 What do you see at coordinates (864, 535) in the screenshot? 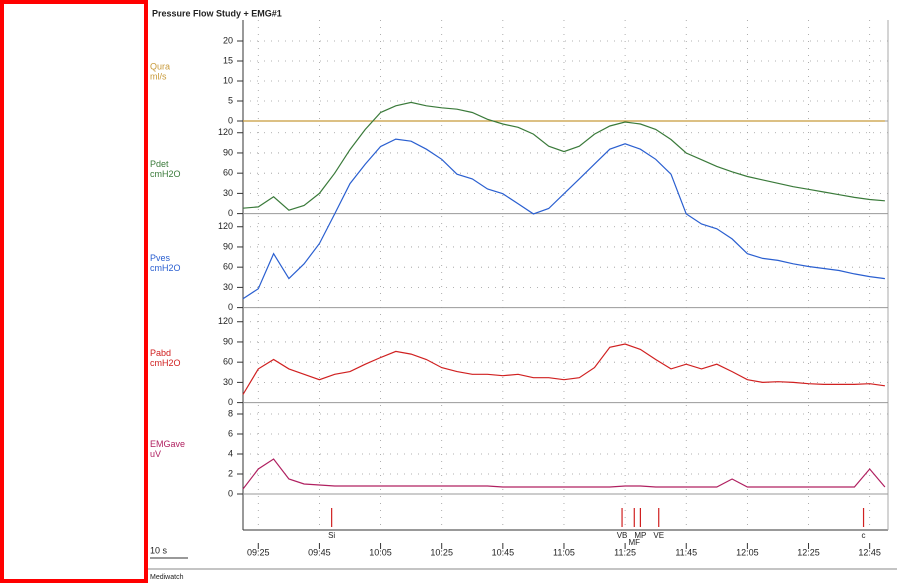
I see `event-label: c` at bounding box center [864, 535].